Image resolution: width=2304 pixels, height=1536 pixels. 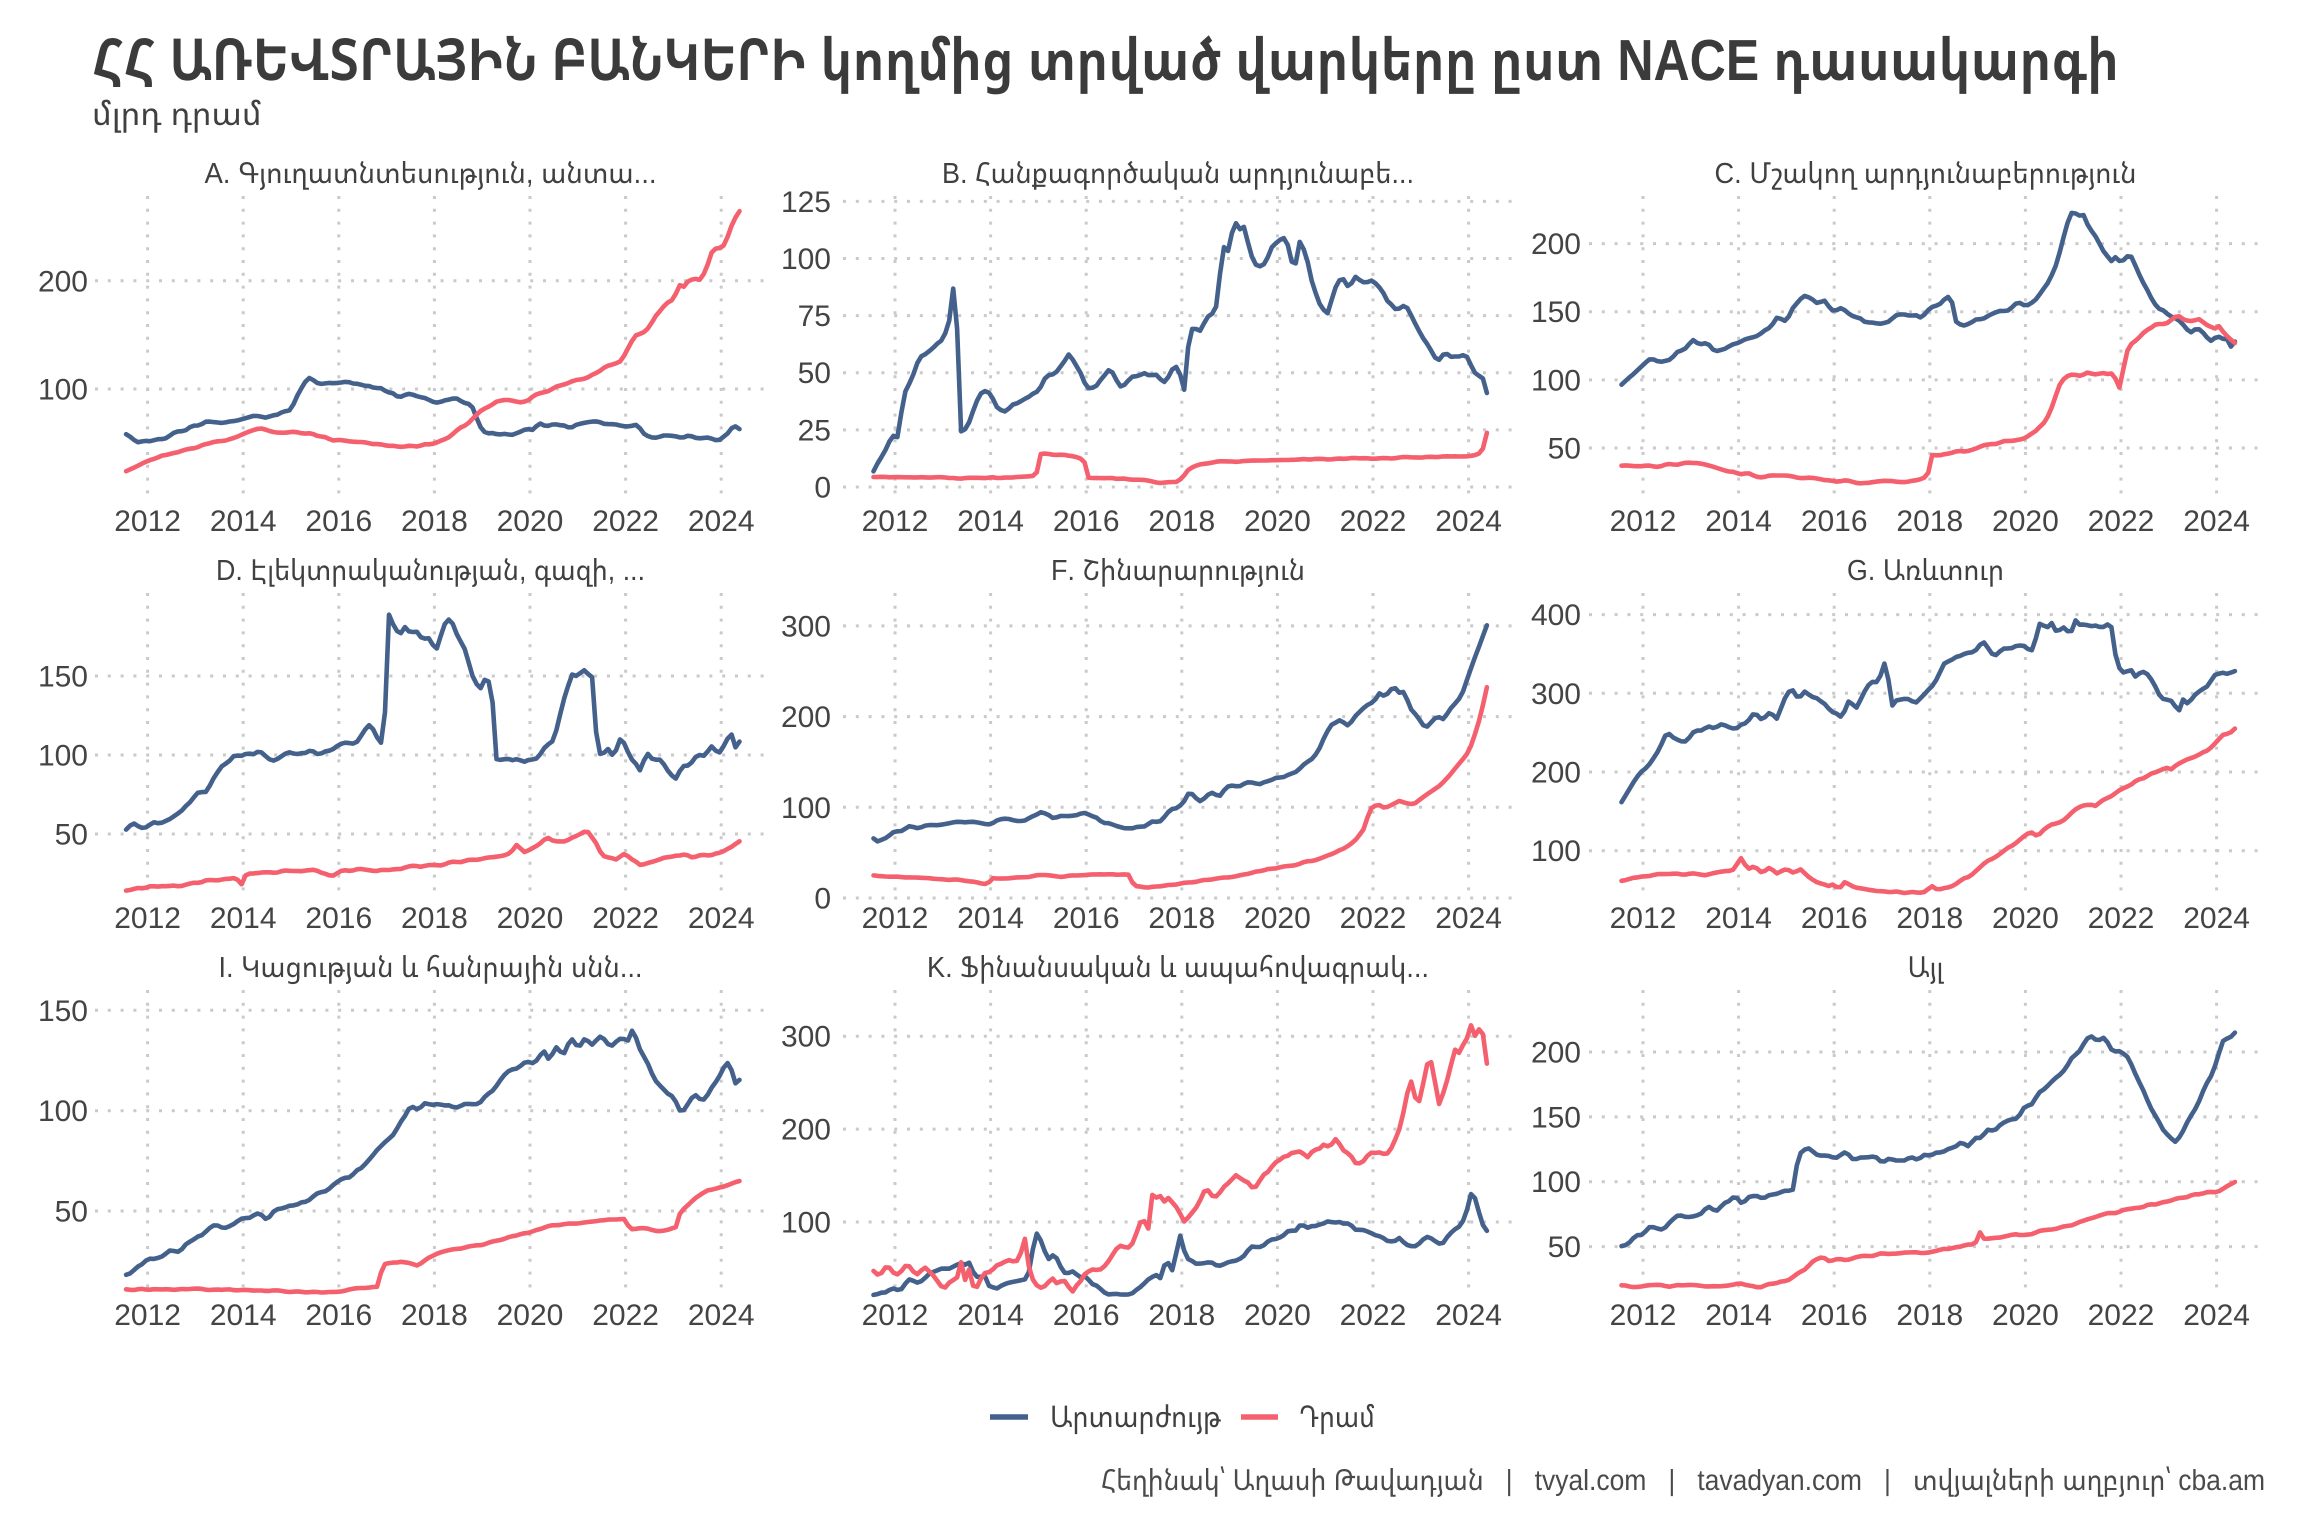 I want to click on svg-text: 400, so click(x=1556, y=615).